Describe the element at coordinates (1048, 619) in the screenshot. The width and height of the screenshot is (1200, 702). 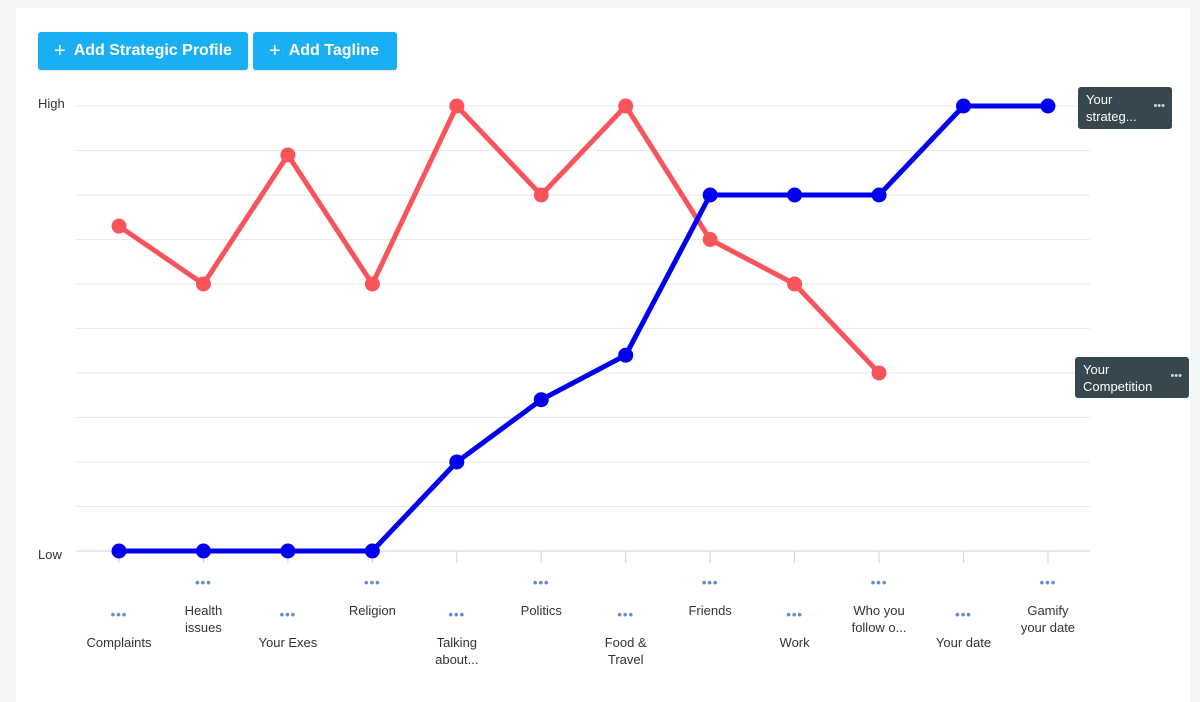
I see `x-category-label: Gamify your date` at that location.